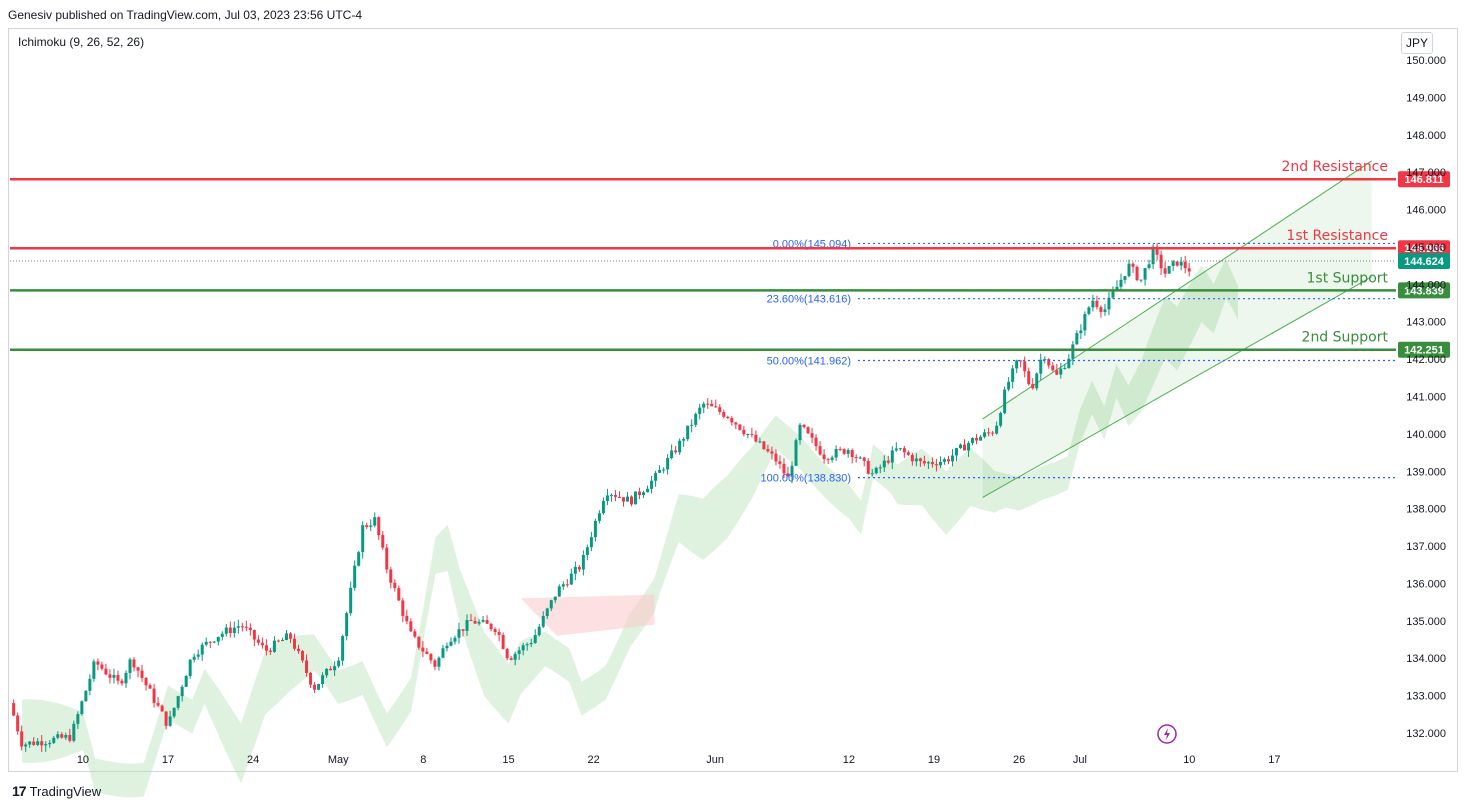  Describe the element at coordinates (1334, 167) in the screenshot. I see `level-name: 2nd Resistance` at that location.